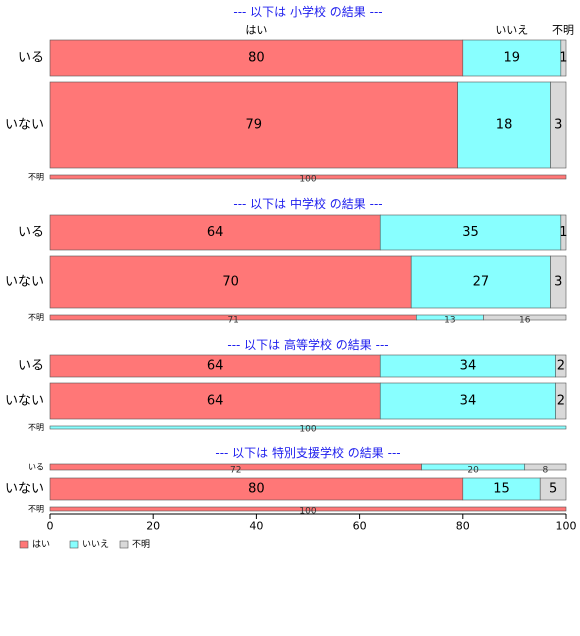  What do you see at coordinates (511, 30) in the screenshot?
I see `column-label: いいえ` at bounding box center [511, 30].